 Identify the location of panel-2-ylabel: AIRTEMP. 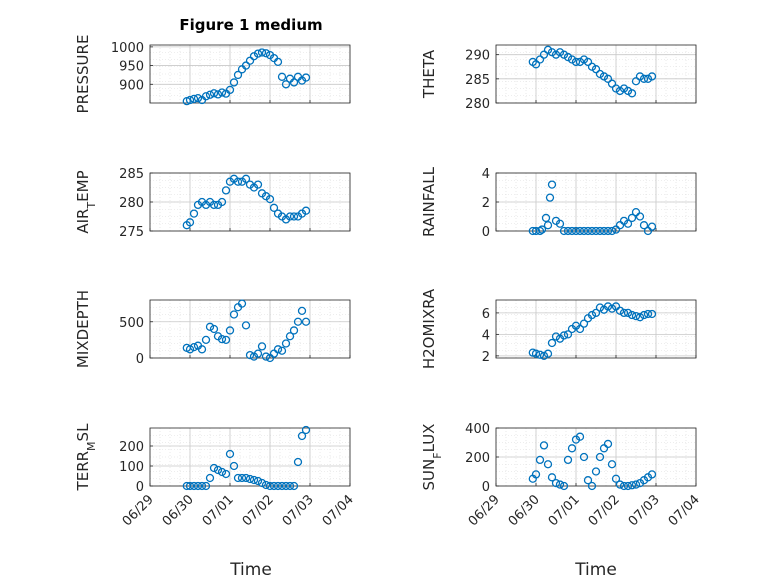
(86, 201).